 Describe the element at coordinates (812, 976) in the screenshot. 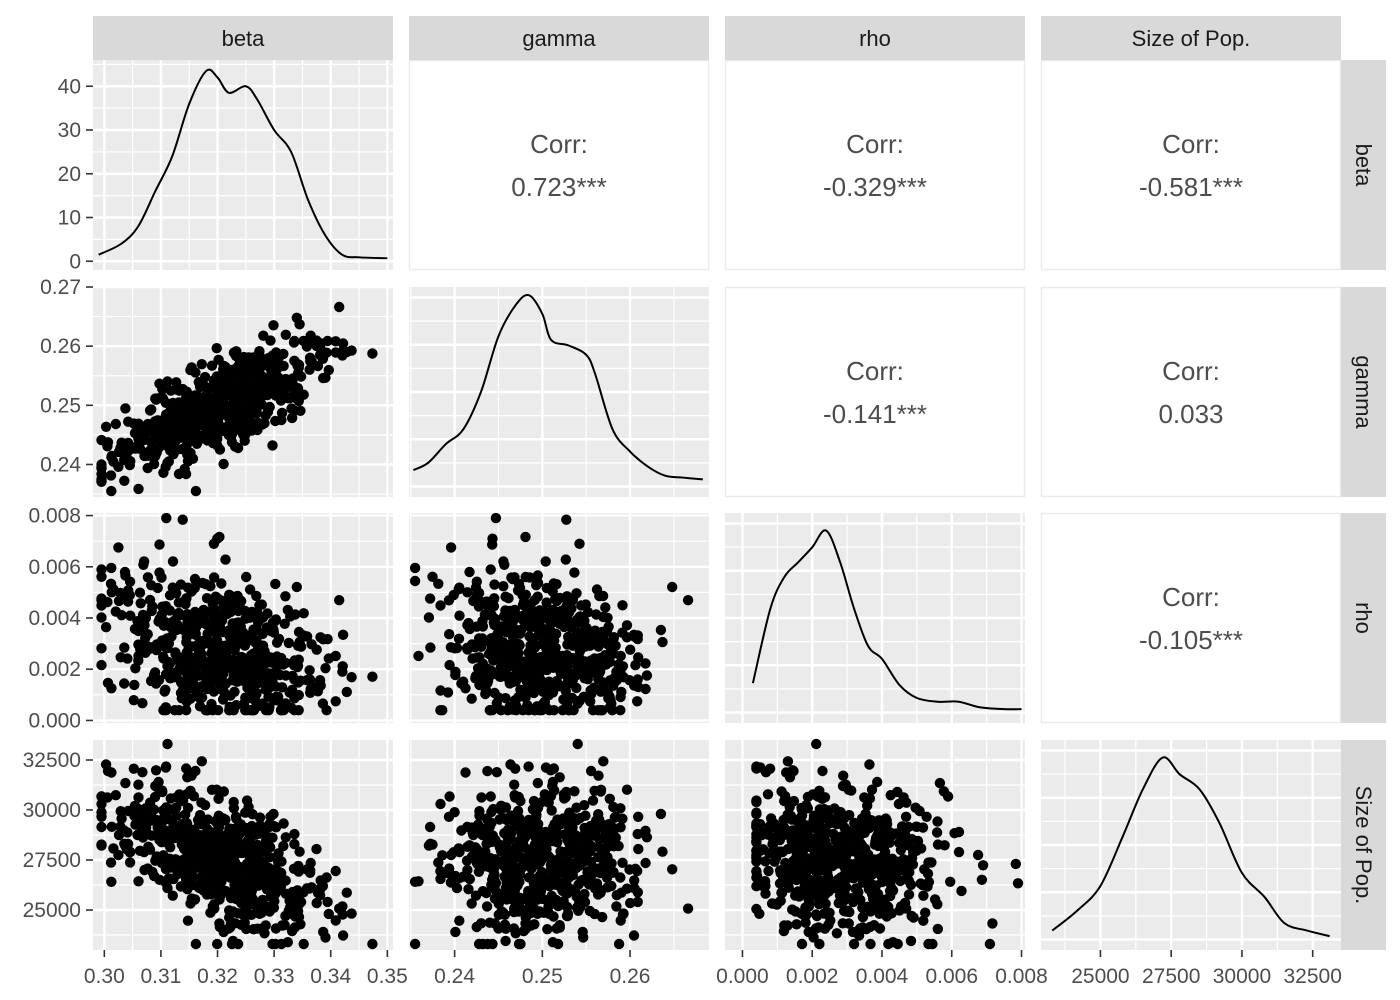

I see `x-tick-label: 0.002` at that location.